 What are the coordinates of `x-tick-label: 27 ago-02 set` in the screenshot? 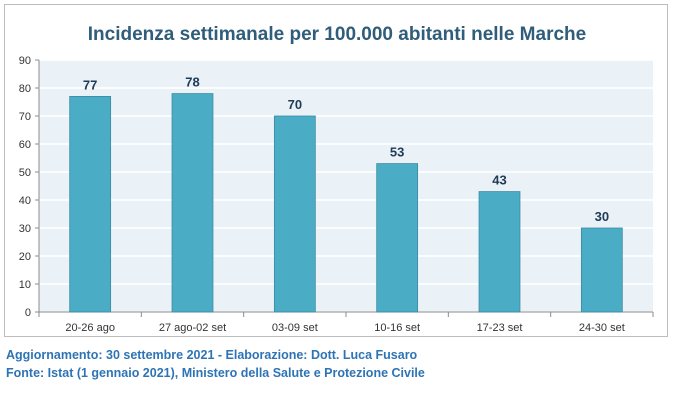 It's located at (192, 328).